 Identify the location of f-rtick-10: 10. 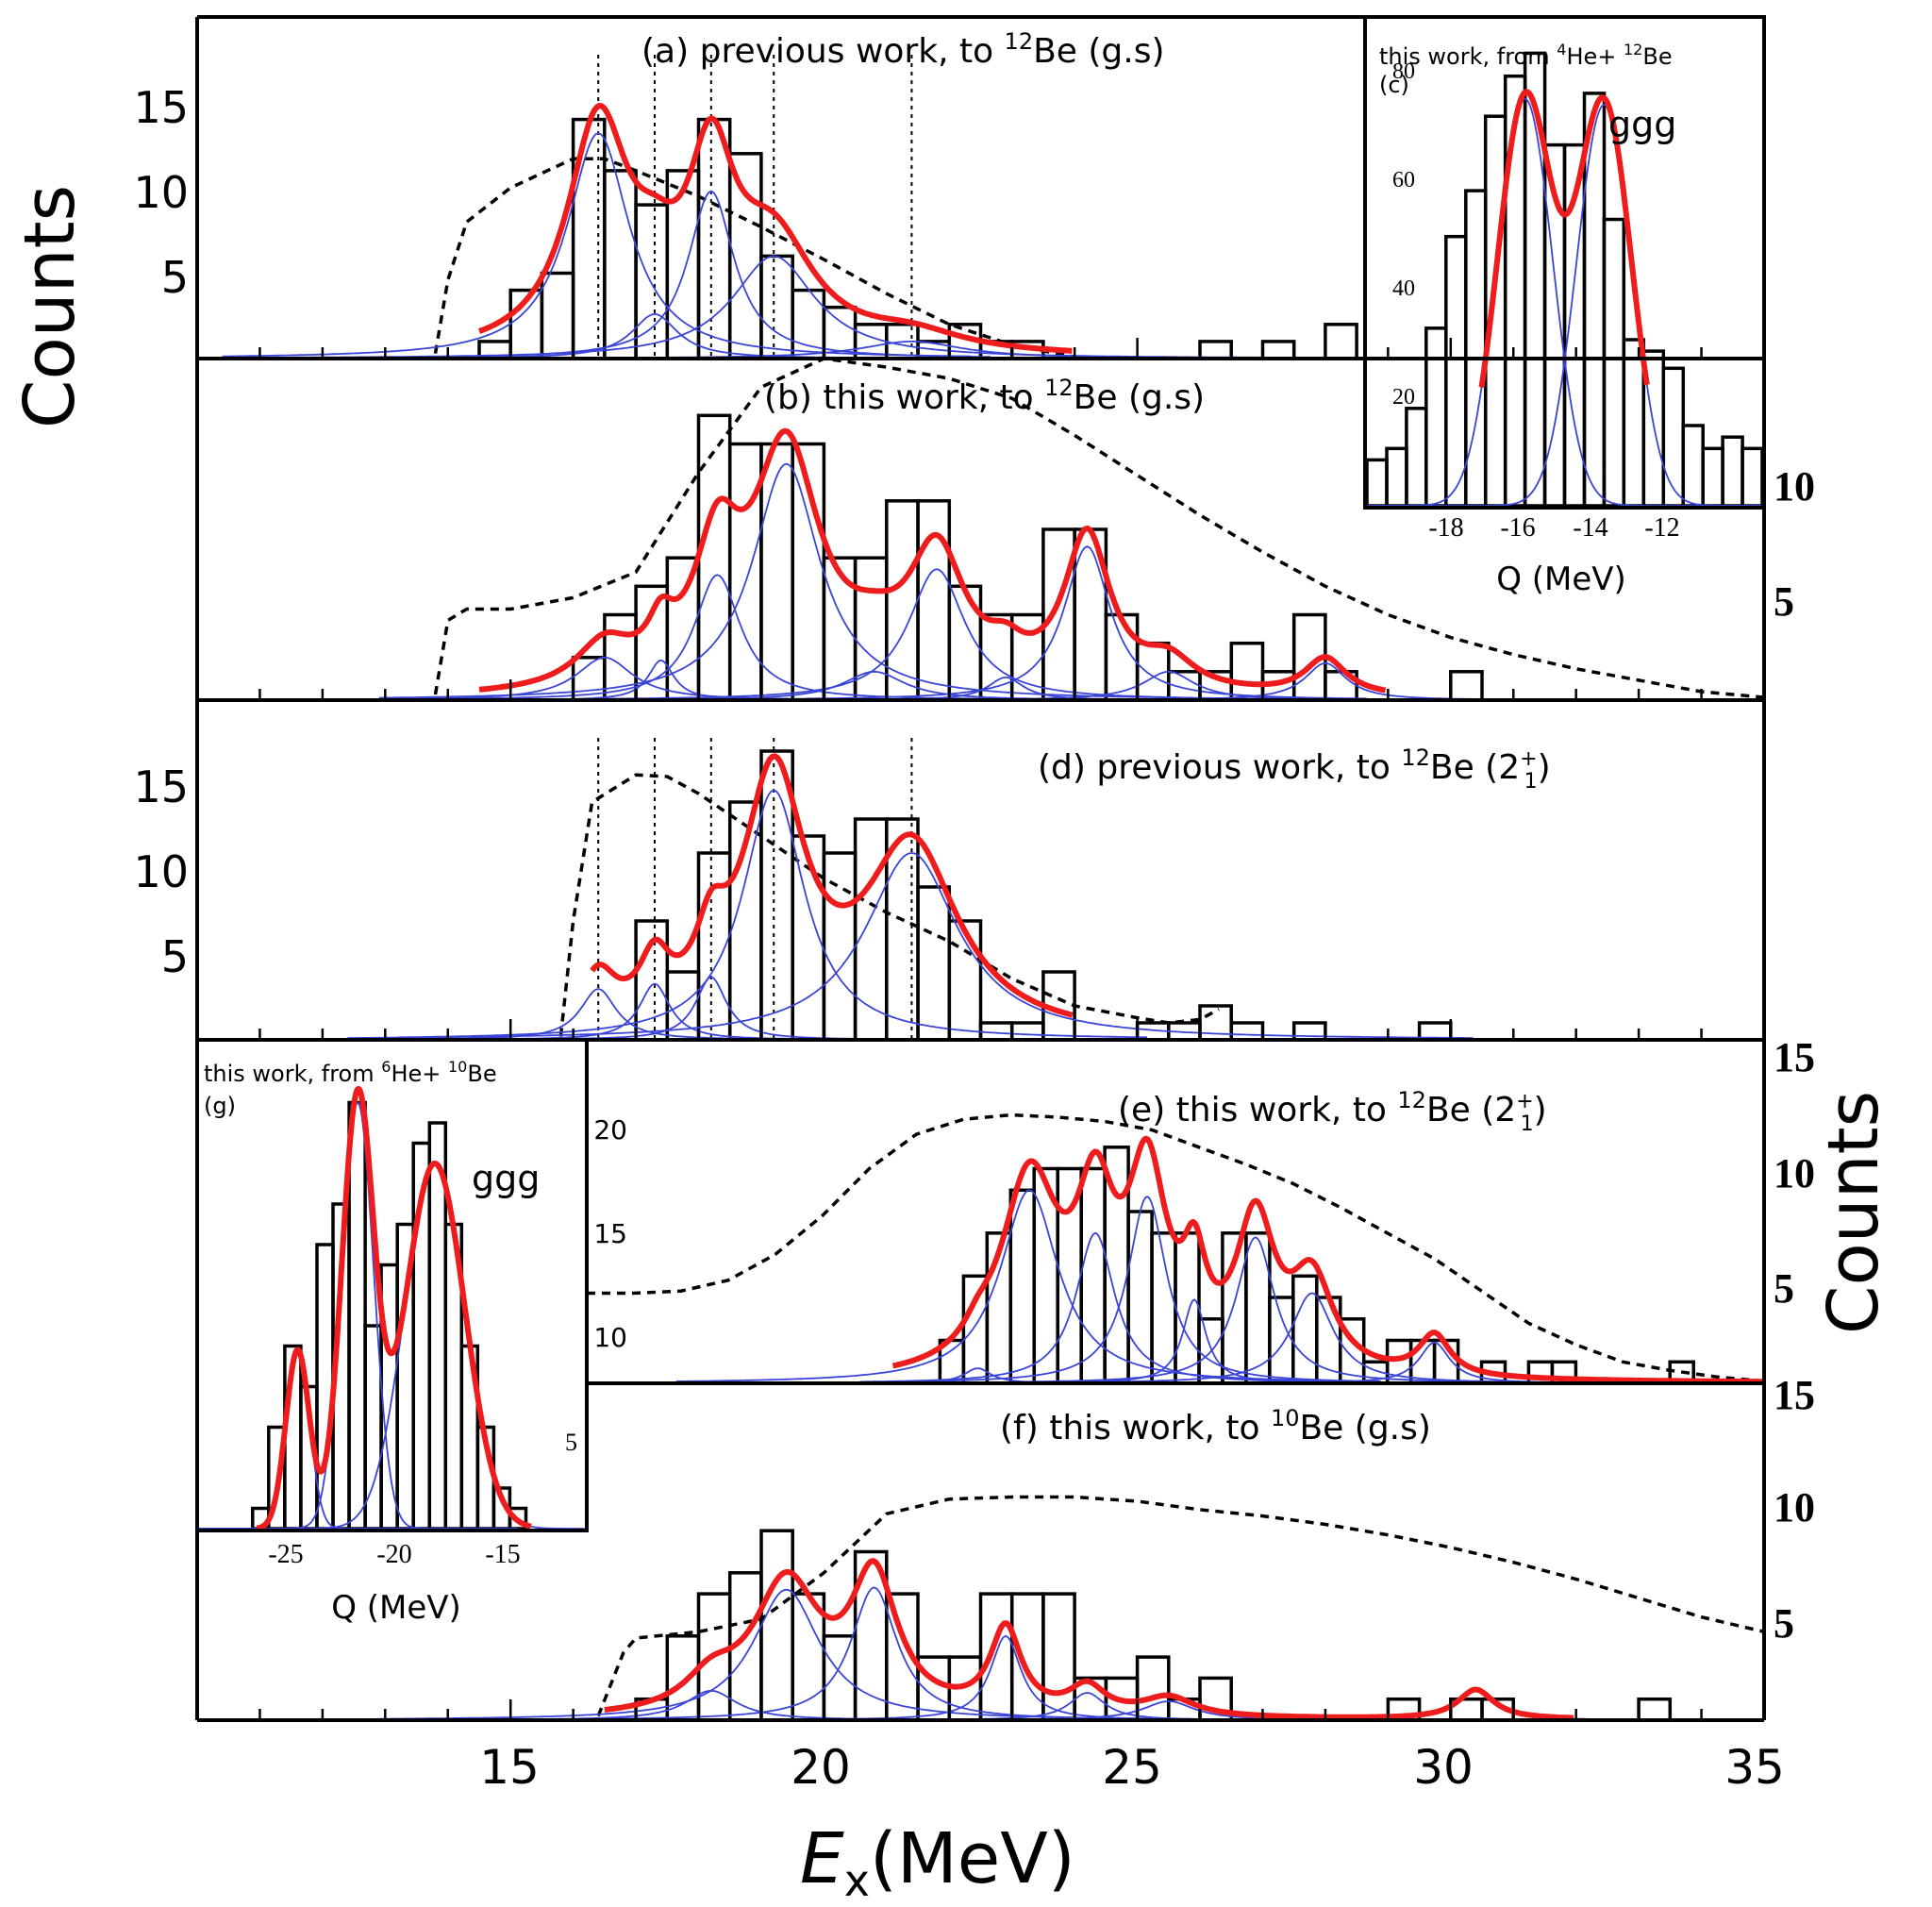
(1795, 1507).